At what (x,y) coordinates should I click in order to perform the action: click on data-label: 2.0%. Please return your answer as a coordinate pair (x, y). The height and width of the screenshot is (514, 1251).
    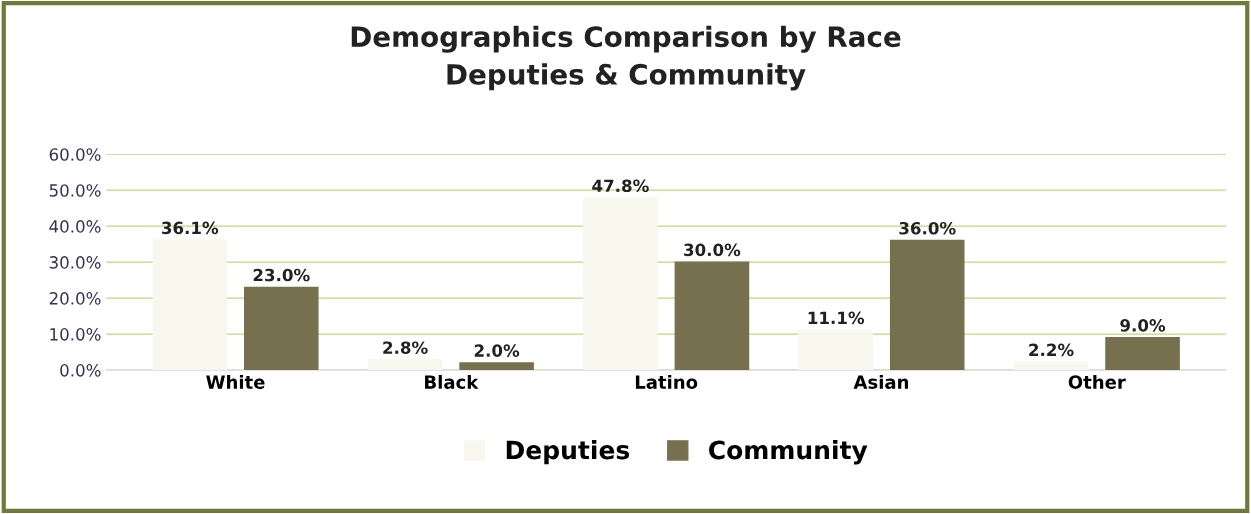
    Looking at the image, I should click on (497, 350).